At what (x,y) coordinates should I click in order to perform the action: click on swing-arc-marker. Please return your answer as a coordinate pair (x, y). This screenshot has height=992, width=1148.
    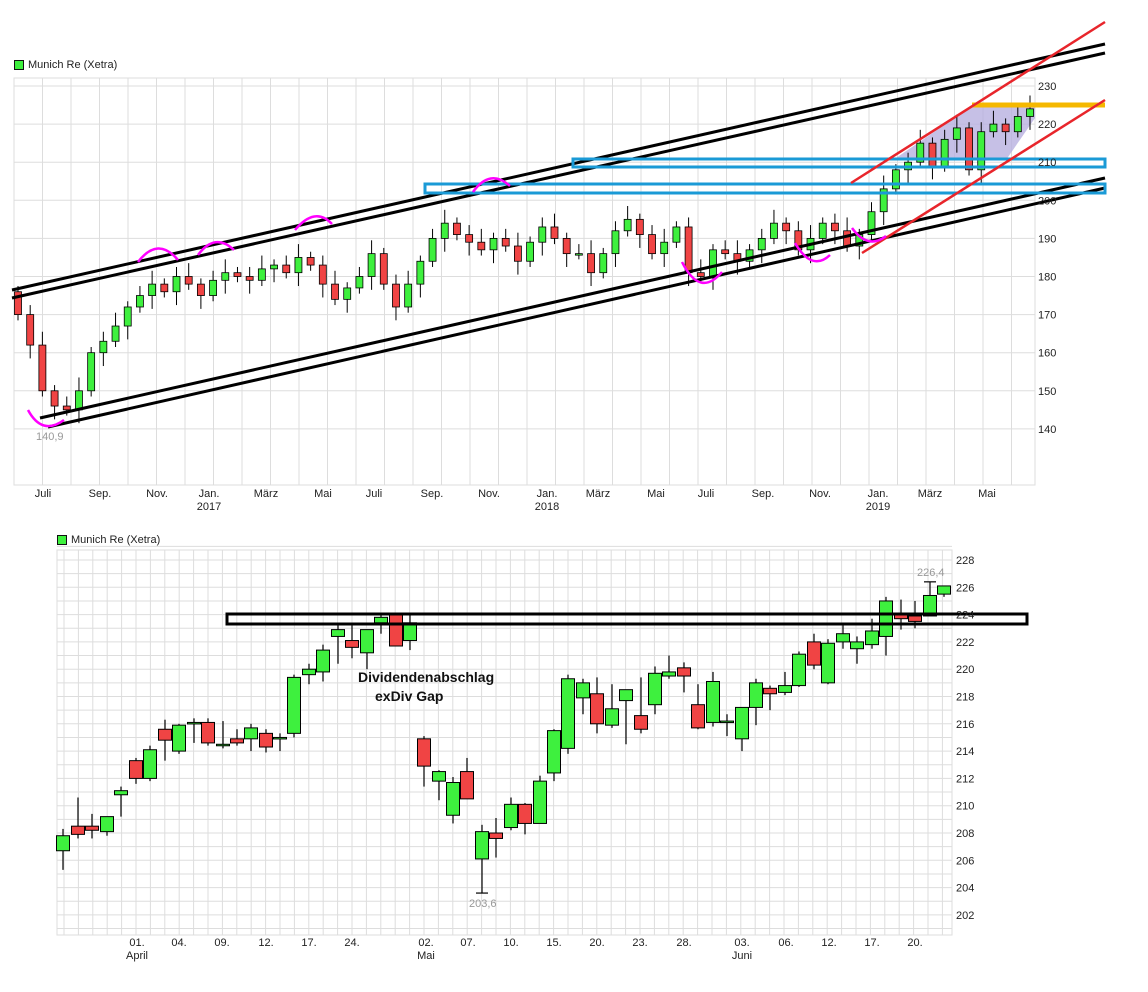
    Looking at the image, I should click on (701, 273).